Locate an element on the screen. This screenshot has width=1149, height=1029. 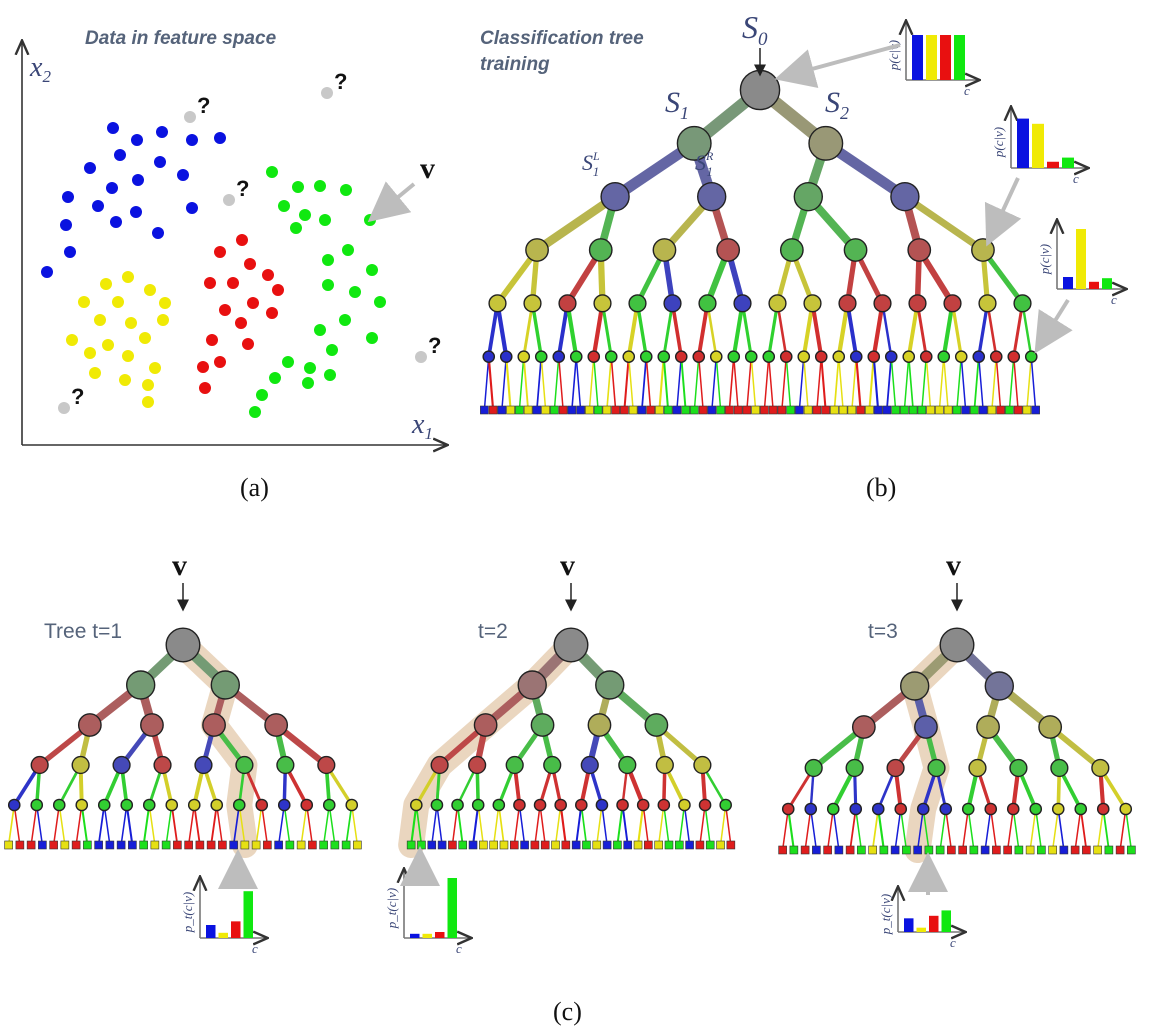
histogram-tree-3: p_t(c|v)c is located at coordinates (921, 919).